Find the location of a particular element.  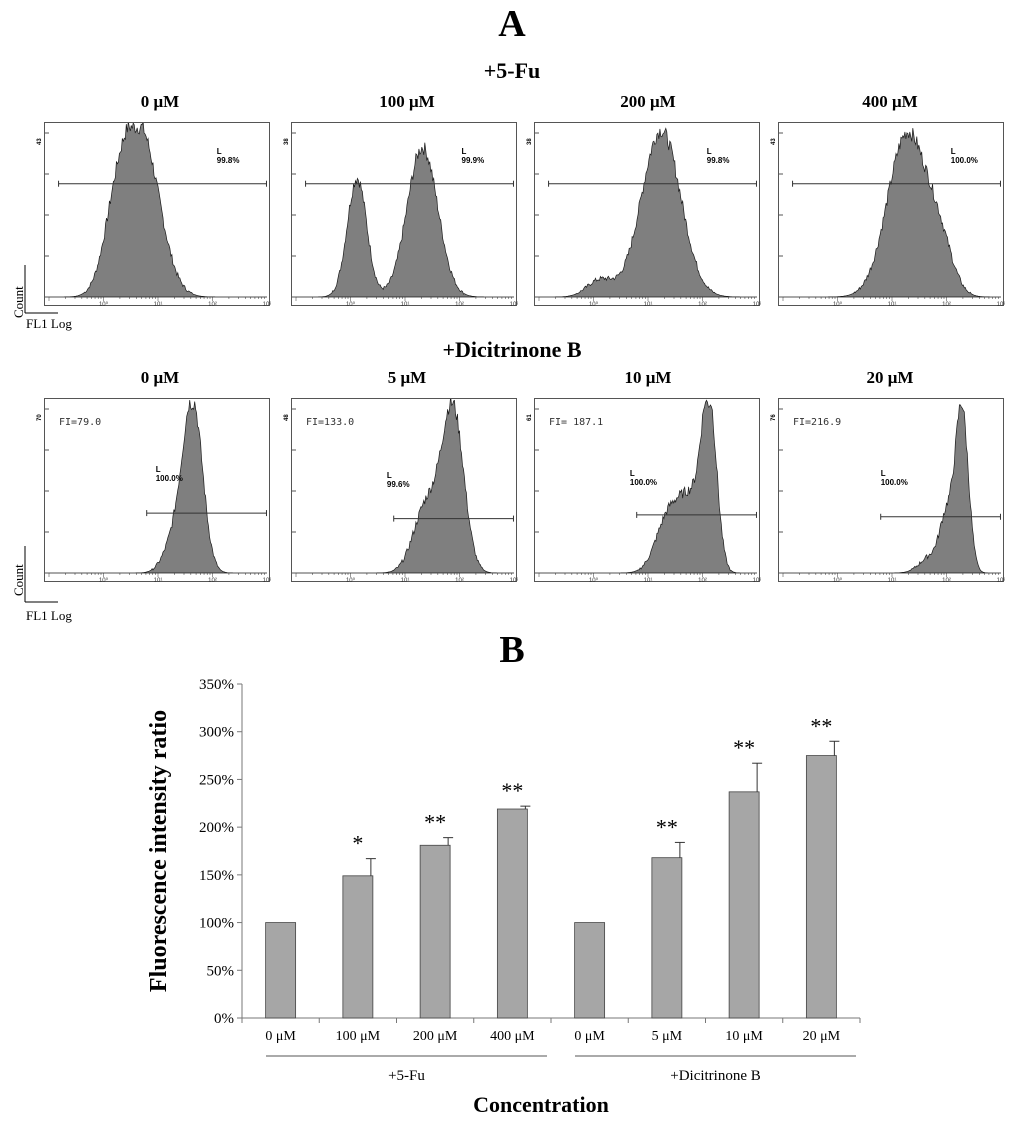

histogram-panel: 10⁰ 10¹ 10² 10³ L 100.0% 43 is located at coordinates (888, 214).